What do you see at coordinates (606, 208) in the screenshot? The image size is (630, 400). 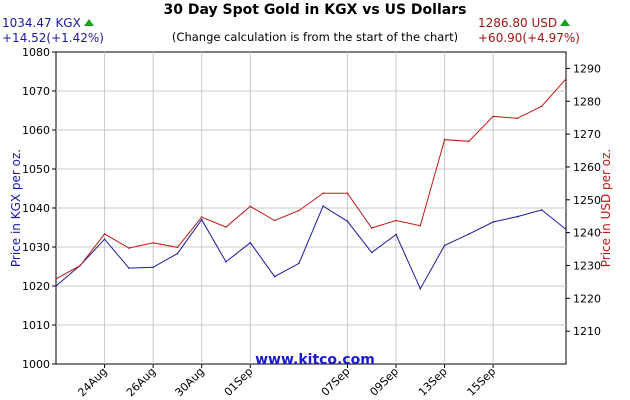 I see `right-axis-label: Price in USD per oz.` at bounding box center [606, 208].